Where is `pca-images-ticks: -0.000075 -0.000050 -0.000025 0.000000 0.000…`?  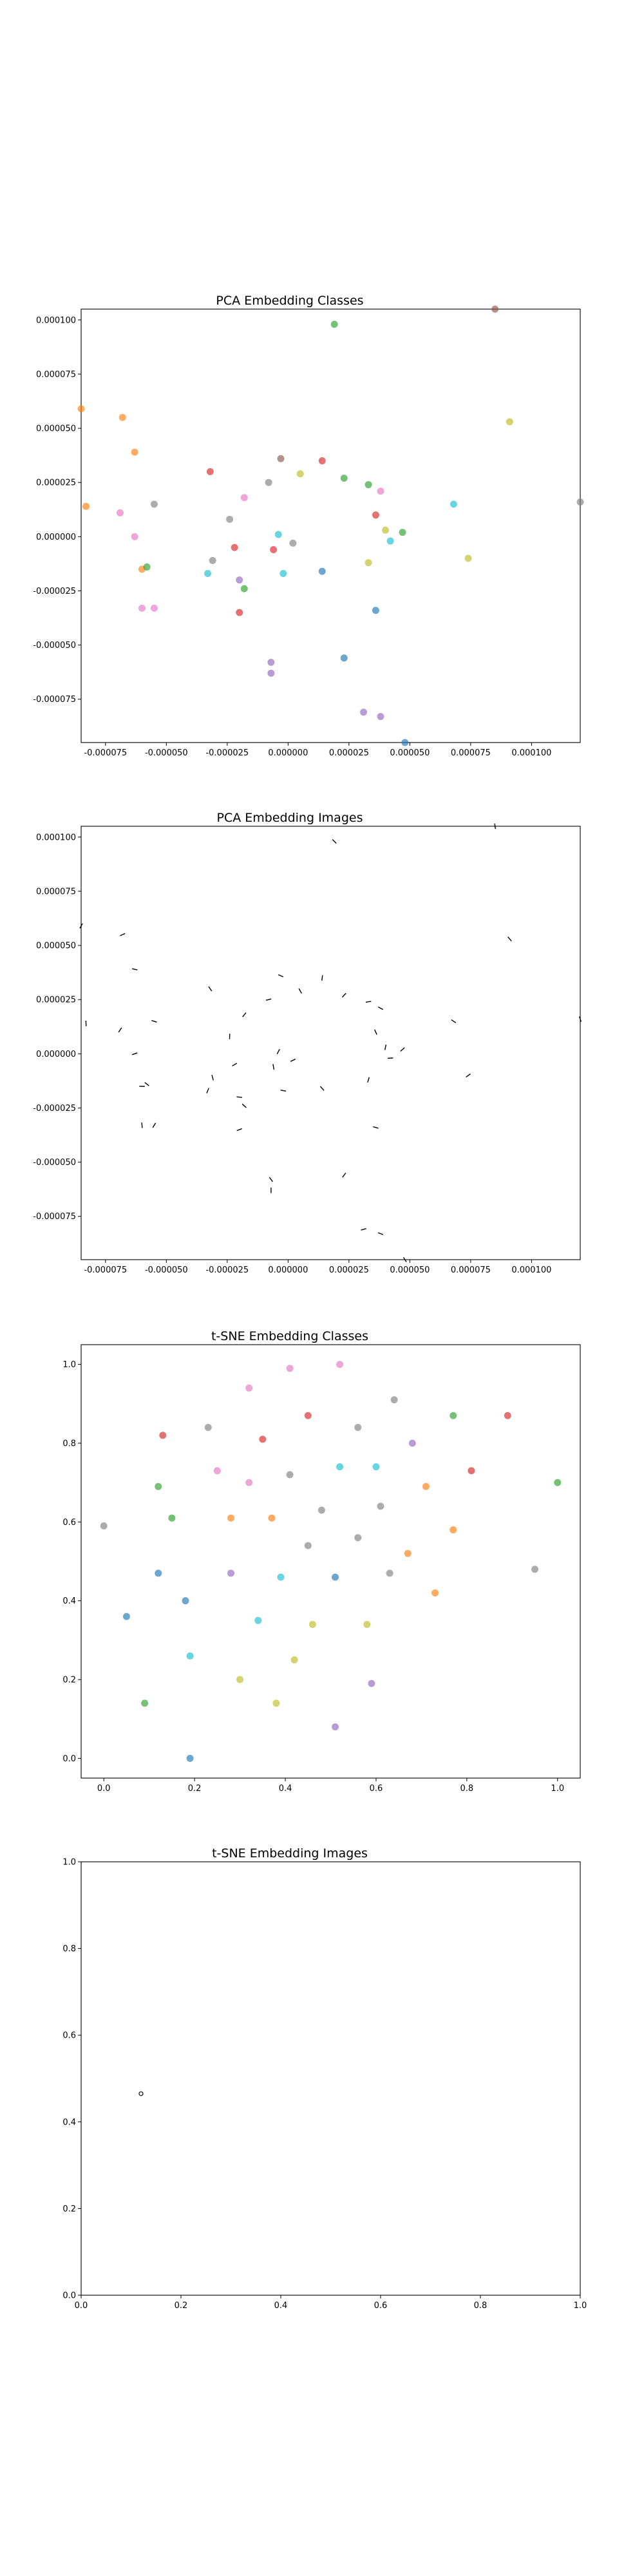
pca-images-ticks: -0.000075 -0.000050 -0.000025 0.000000 0.000… is located at coordinates (292, 1054).